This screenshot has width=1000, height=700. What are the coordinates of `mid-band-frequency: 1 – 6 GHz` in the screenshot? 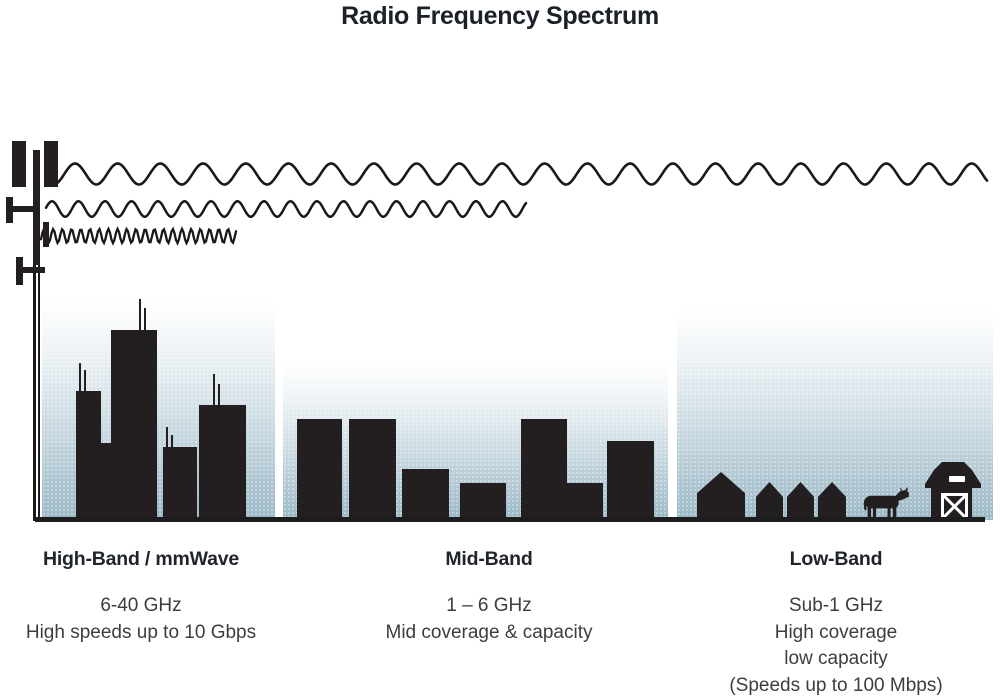 It's located at (489, 605).